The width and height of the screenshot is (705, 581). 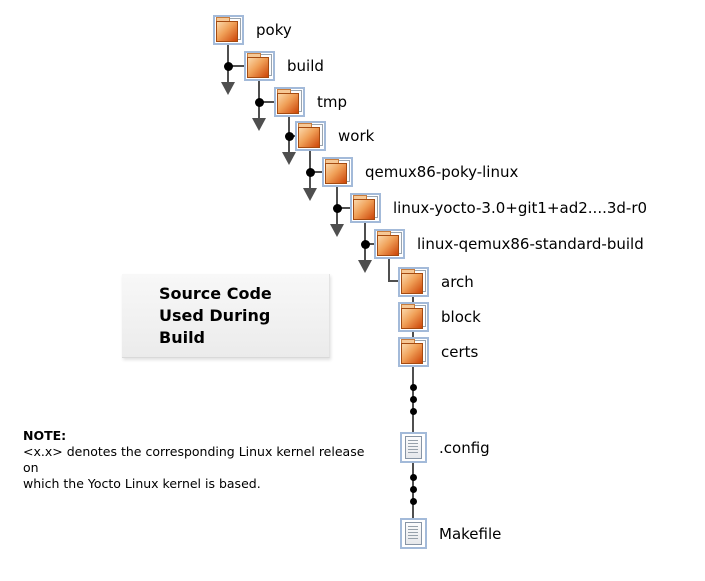 What do you see at coordinates (305, 66) in the screenshot?
I see `tree-node-label: build` at bounding box center [305, 66].